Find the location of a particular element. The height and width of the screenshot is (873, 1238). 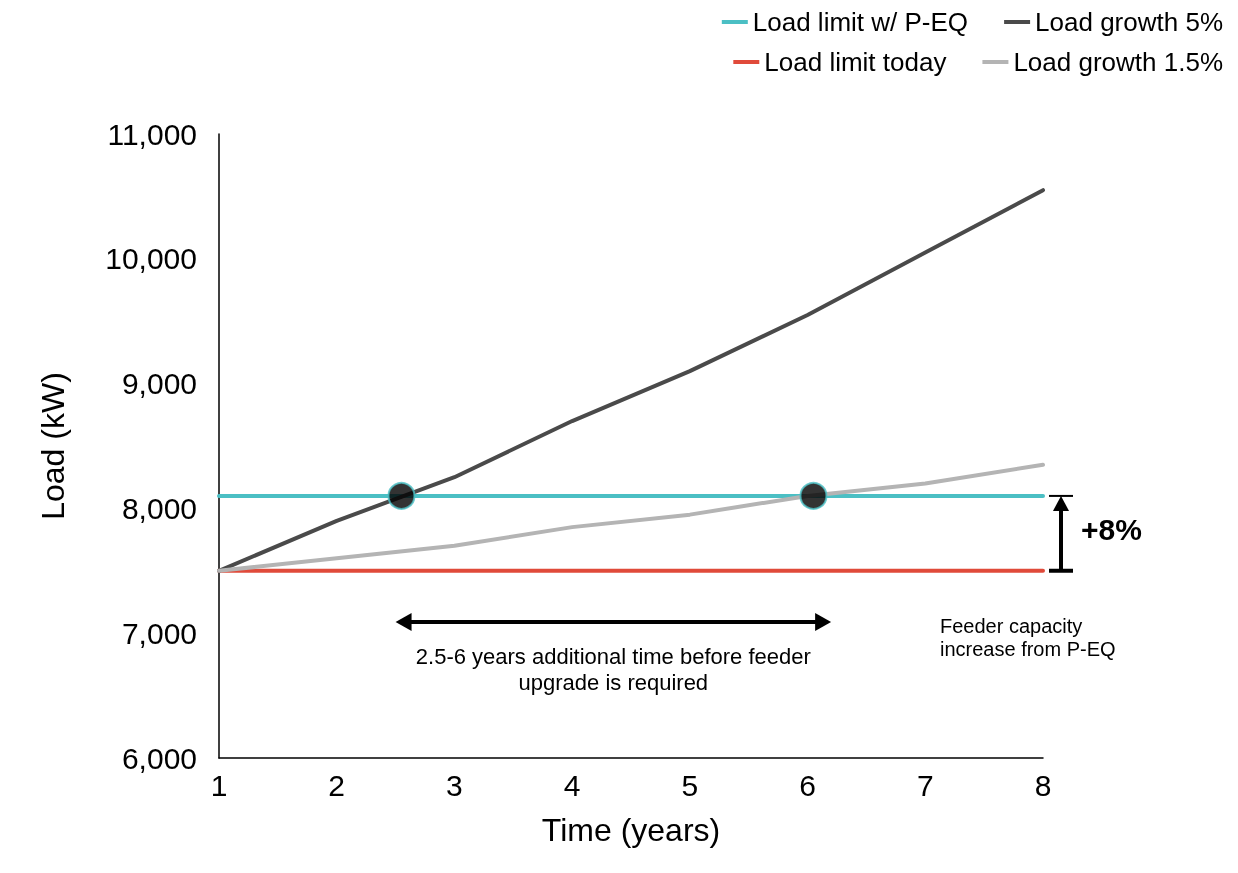

y-tick-label: 7,000 is located at coordinates (159, 633).